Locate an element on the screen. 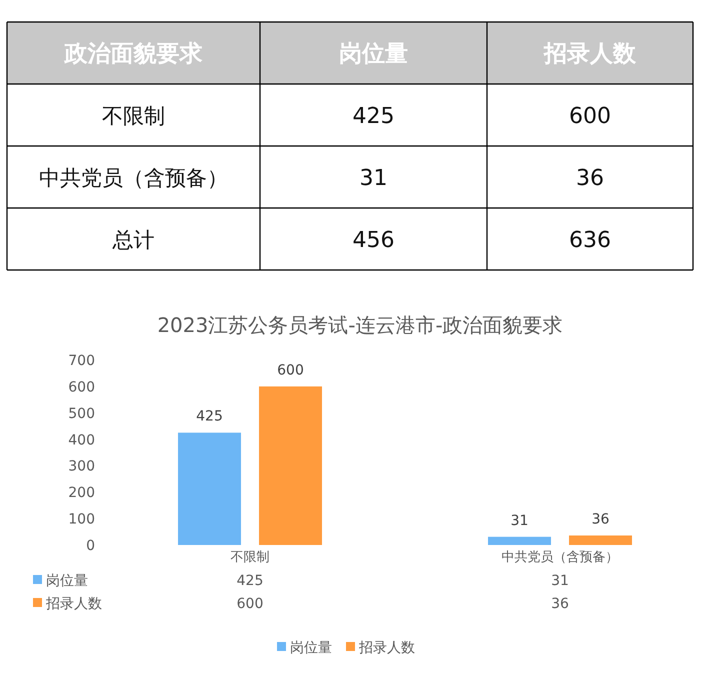 The height and width of the screenshot is (700, 720). y-tick-label: 200 is located at coordinates (81, 493).